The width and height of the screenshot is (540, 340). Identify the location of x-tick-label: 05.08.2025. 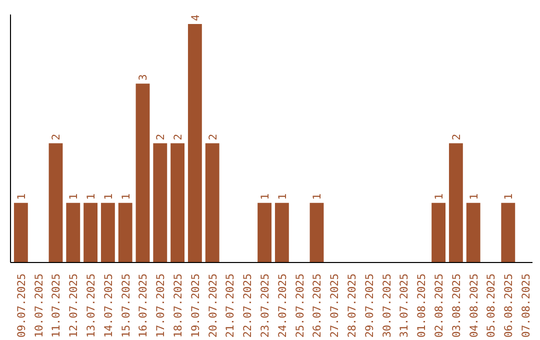
(491, 306).